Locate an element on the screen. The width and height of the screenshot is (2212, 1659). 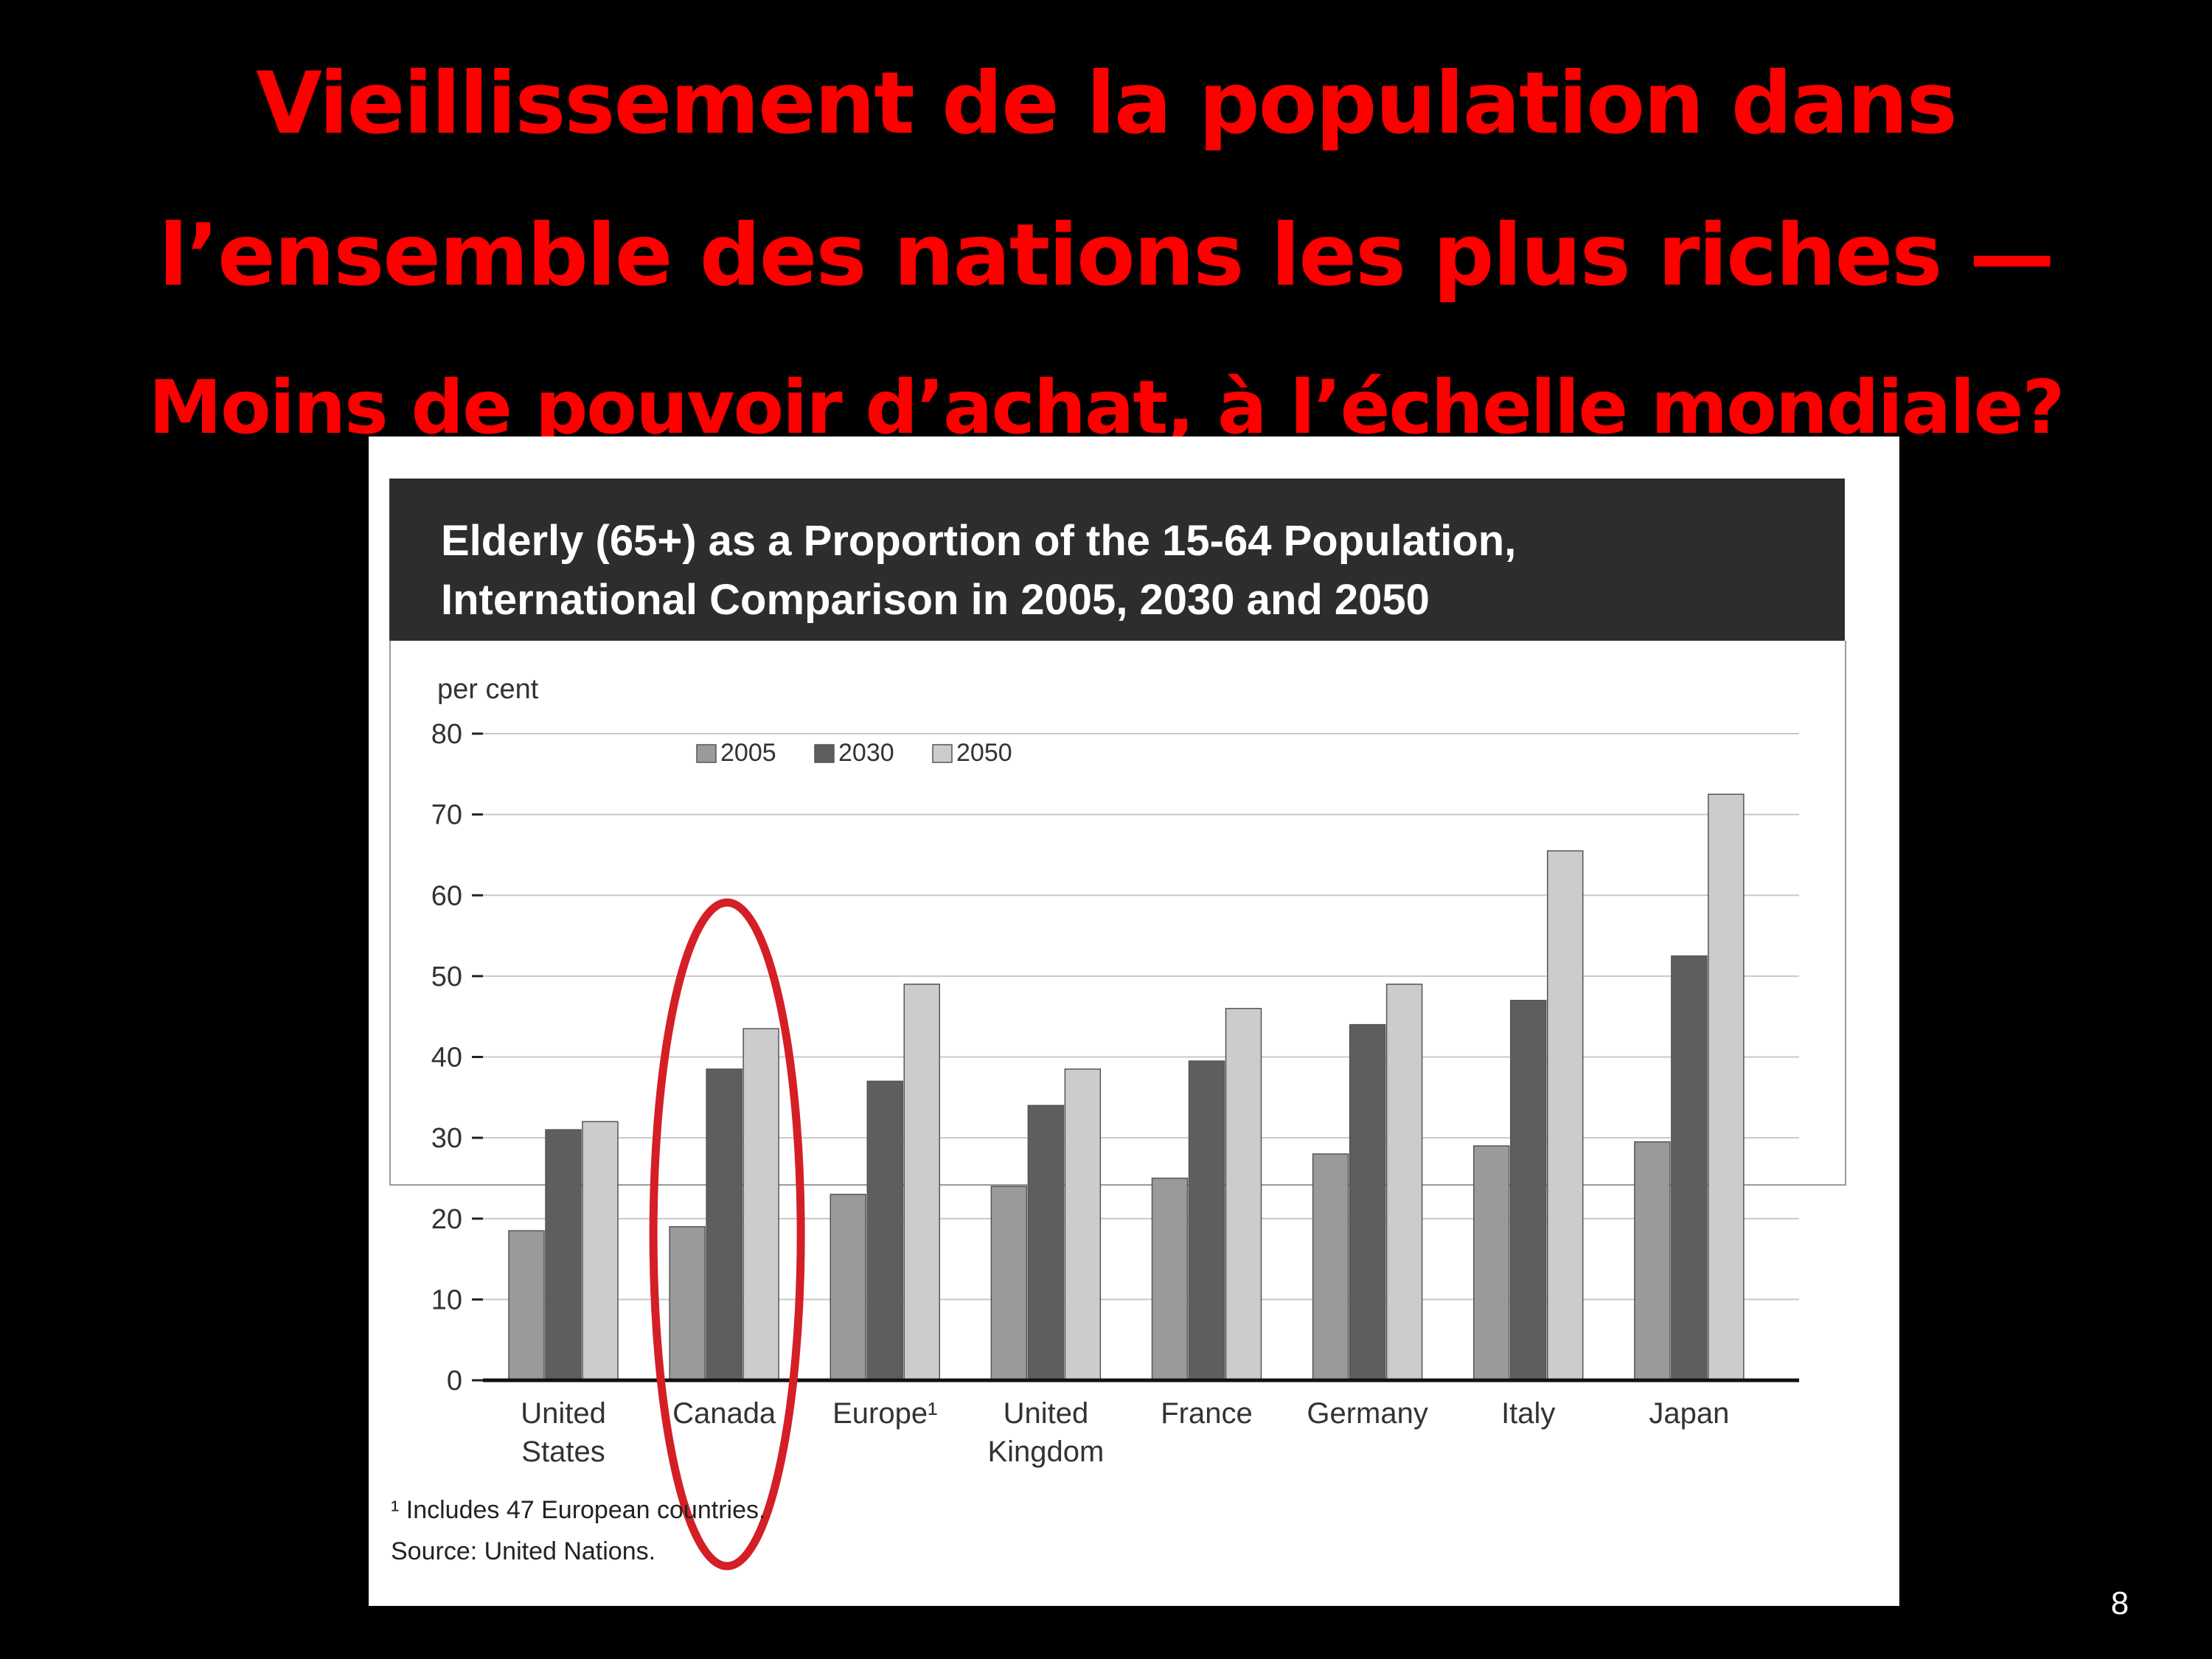
x-tick-label: Europe¹ is located at coordinates (884, 1413).